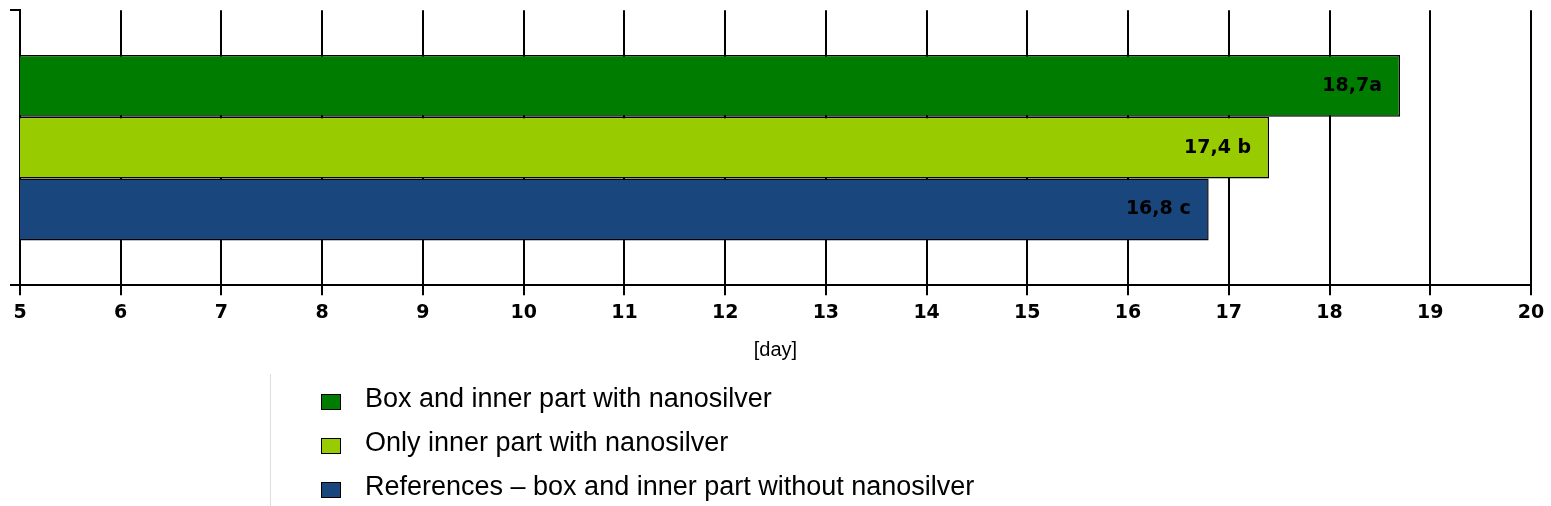 The height and width of the screenshot is (506, 1551). What do you see at coordinates (926, 310) in the screenshot?
I see `x-tick-label: 14` at bounding box center [926, 310].